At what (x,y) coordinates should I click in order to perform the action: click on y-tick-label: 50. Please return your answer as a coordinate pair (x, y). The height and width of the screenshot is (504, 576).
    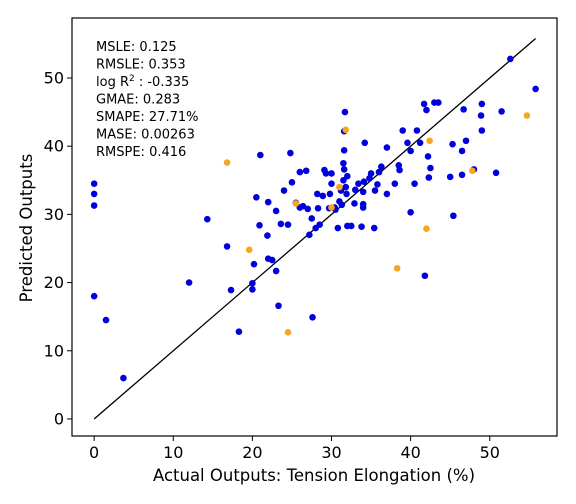
    Looking at the image, I should click on (54, 78).